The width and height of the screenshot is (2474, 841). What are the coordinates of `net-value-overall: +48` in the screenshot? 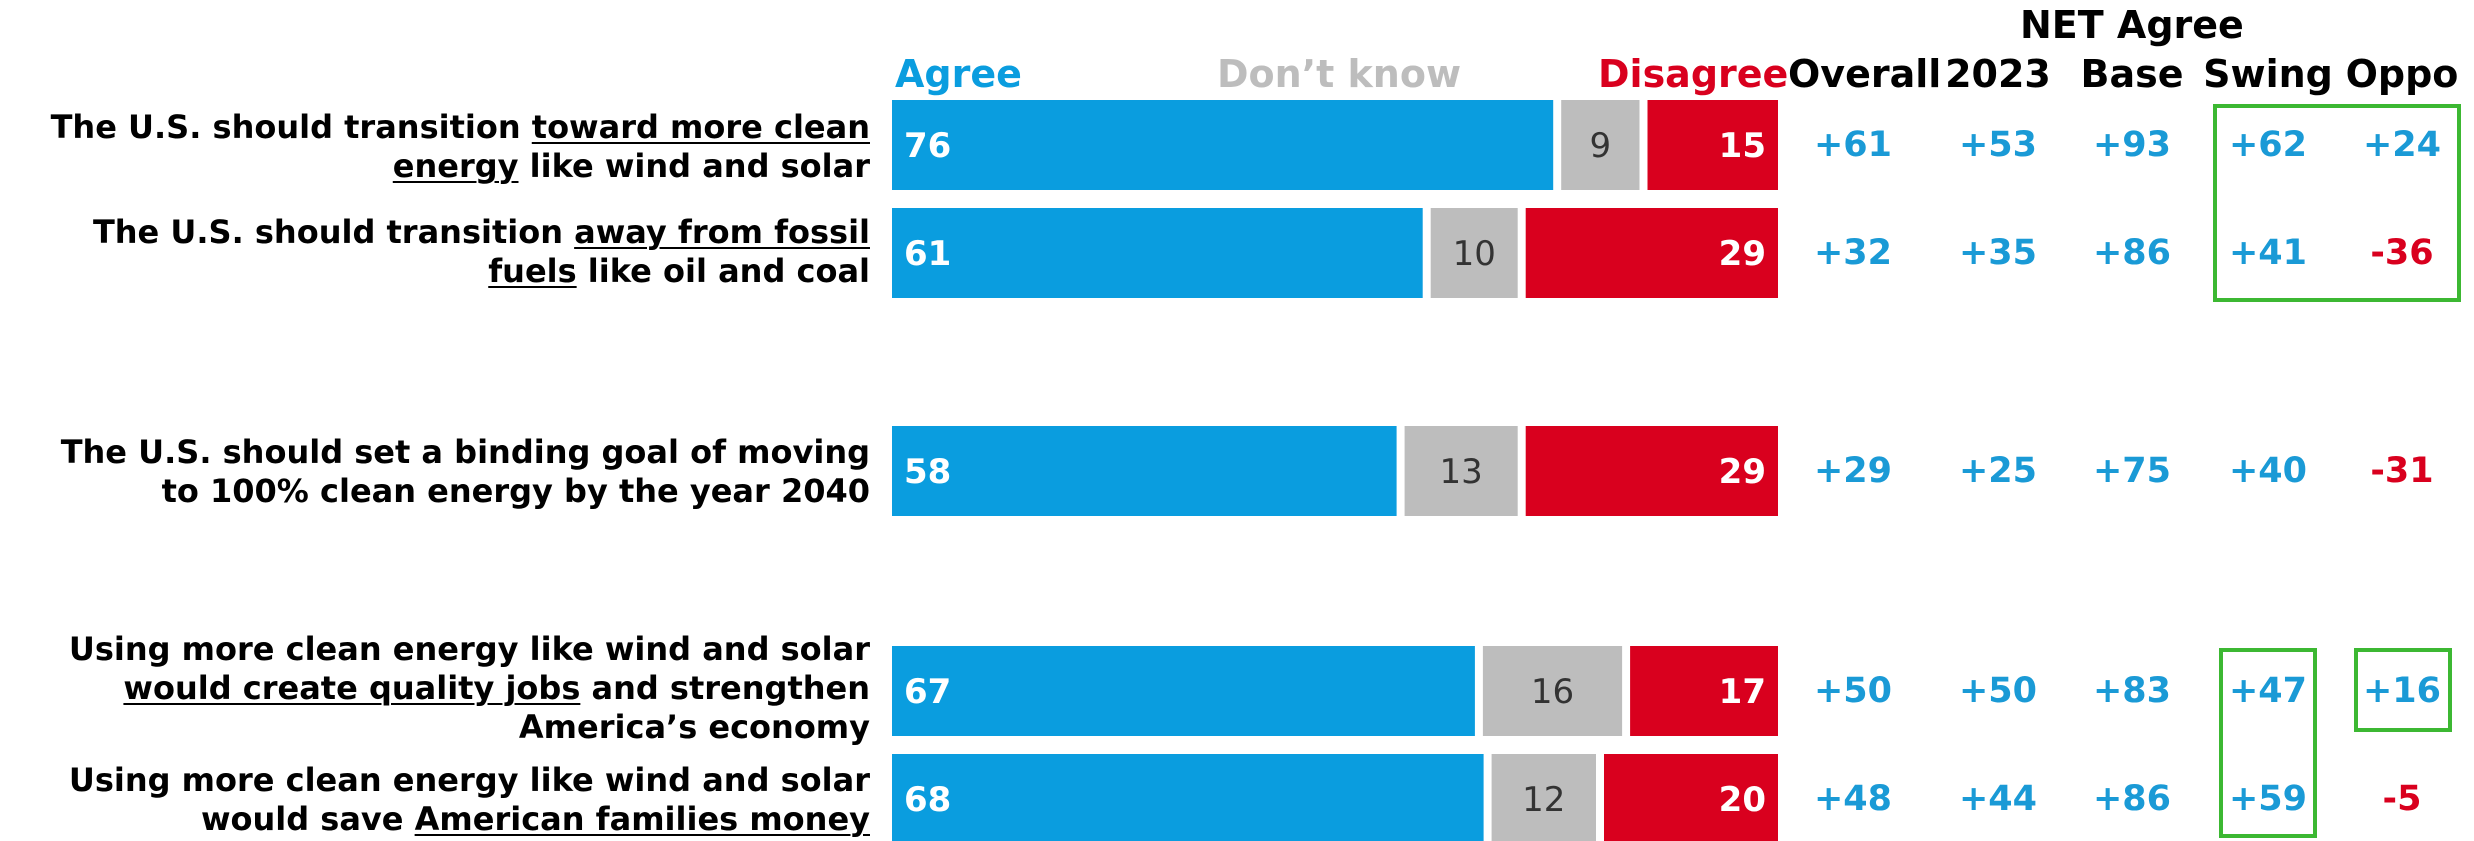 It's located at (1853, 799).